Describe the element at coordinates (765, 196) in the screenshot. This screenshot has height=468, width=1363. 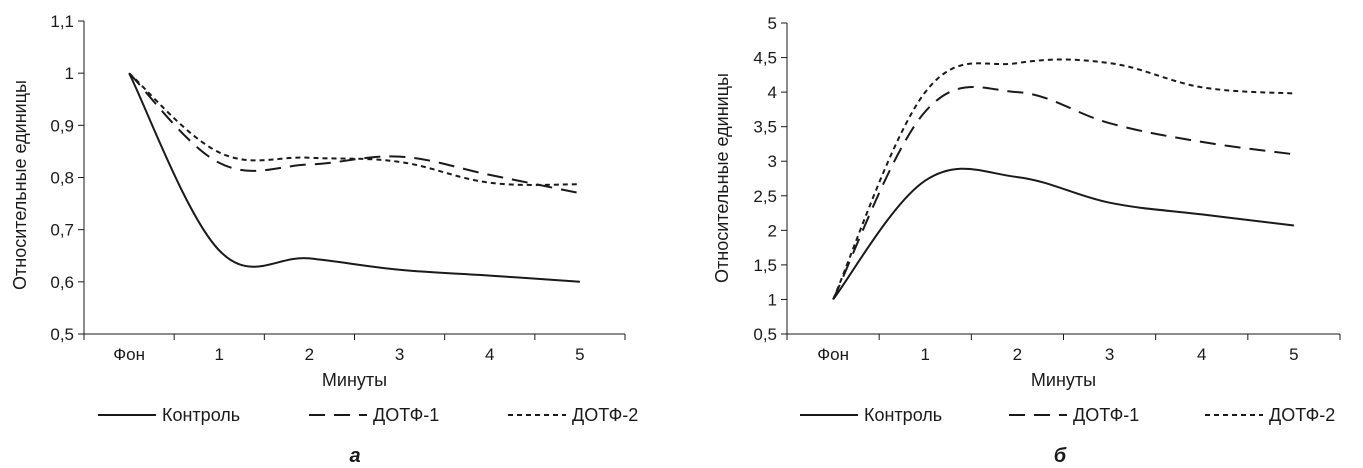
I see `y-tick-label: 2,5` at that location.